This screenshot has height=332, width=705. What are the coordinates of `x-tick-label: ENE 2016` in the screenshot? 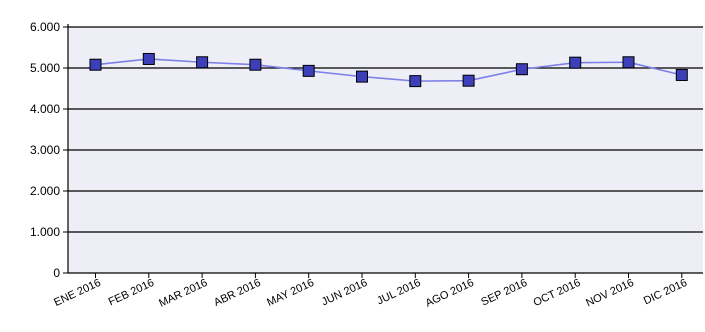 It's located at (77, 293).